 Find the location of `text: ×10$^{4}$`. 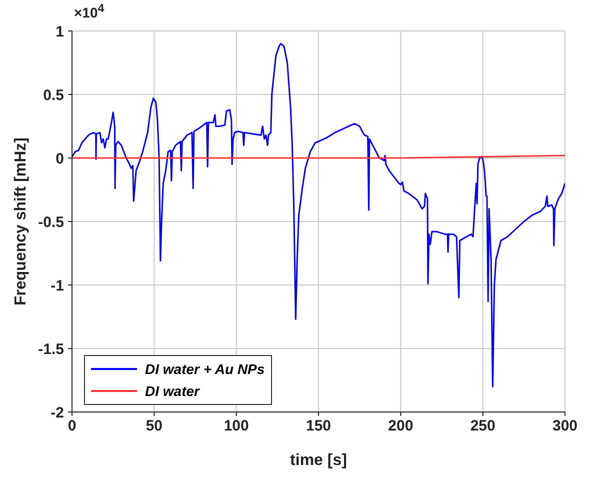

text: ×10$^{4}$ is located at coordinates (89, 11).